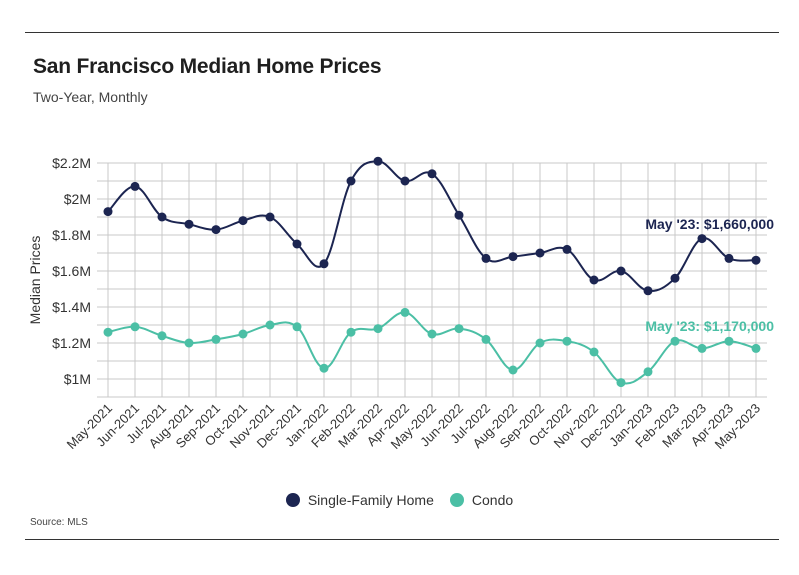 This screenshot has height=575, width=799. I want to click on y-tick-label: $1.6M, so click(71, 271).